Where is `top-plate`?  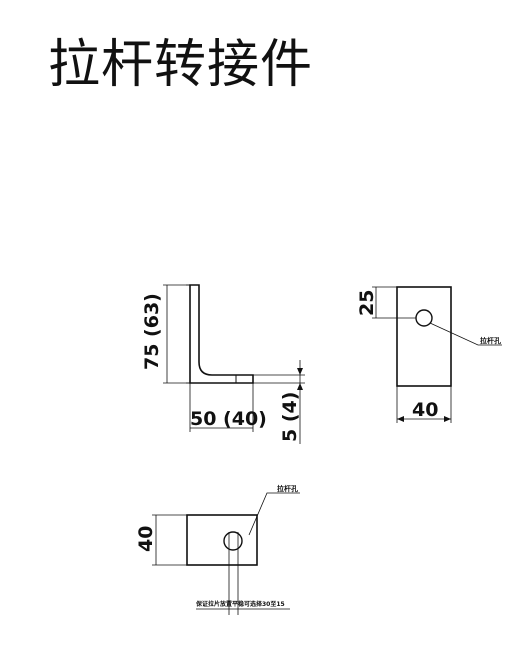 top-plate is located at coordinates (222, 540).